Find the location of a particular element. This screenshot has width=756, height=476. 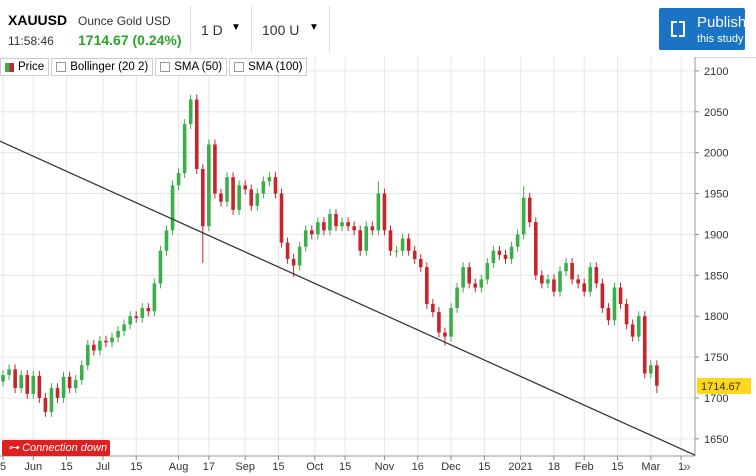

y-tick-label: 1700 is located at coordinates (716, 399).